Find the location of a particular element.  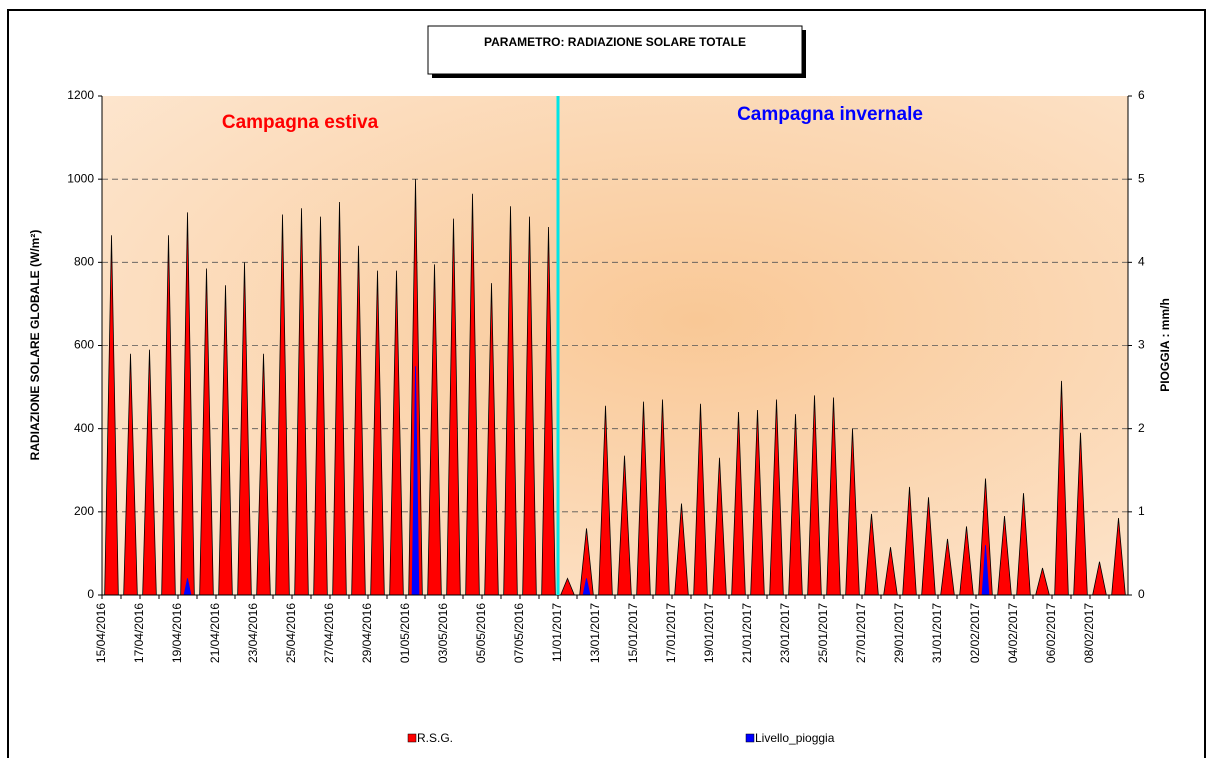

x-tick-label: 17/01/2017 is located at coordinates (671, 633).